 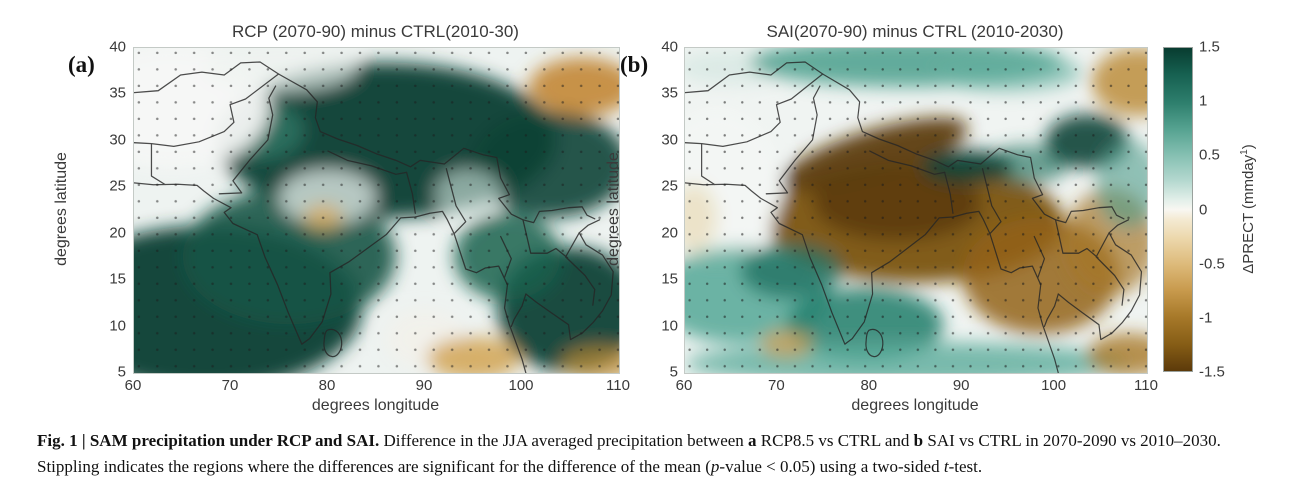 I want to click on colorbar-ticks: 1.5 1 0.5 0 -0.5 -1 -1.5, so click(x=1220, y=210).